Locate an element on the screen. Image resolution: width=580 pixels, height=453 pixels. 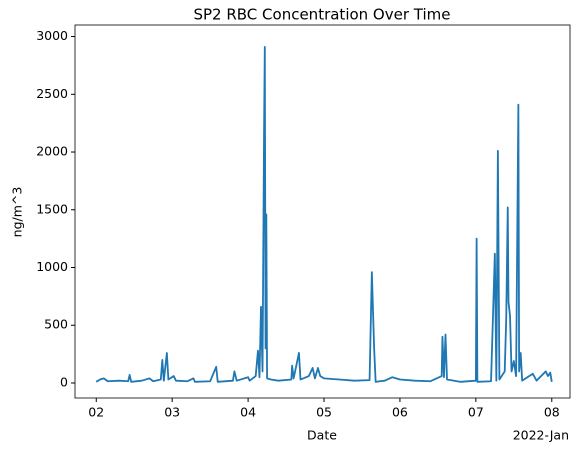
x-tick-label: 03 is located at coordinates (172, 412).